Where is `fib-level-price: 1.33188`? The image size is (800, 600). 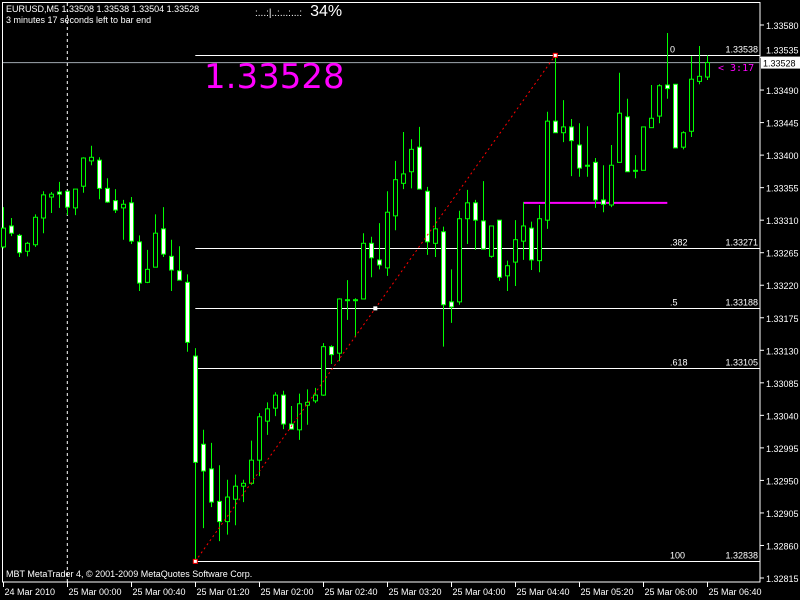
fib-level-price: 1.33188 is located at coordinates (741, 303).